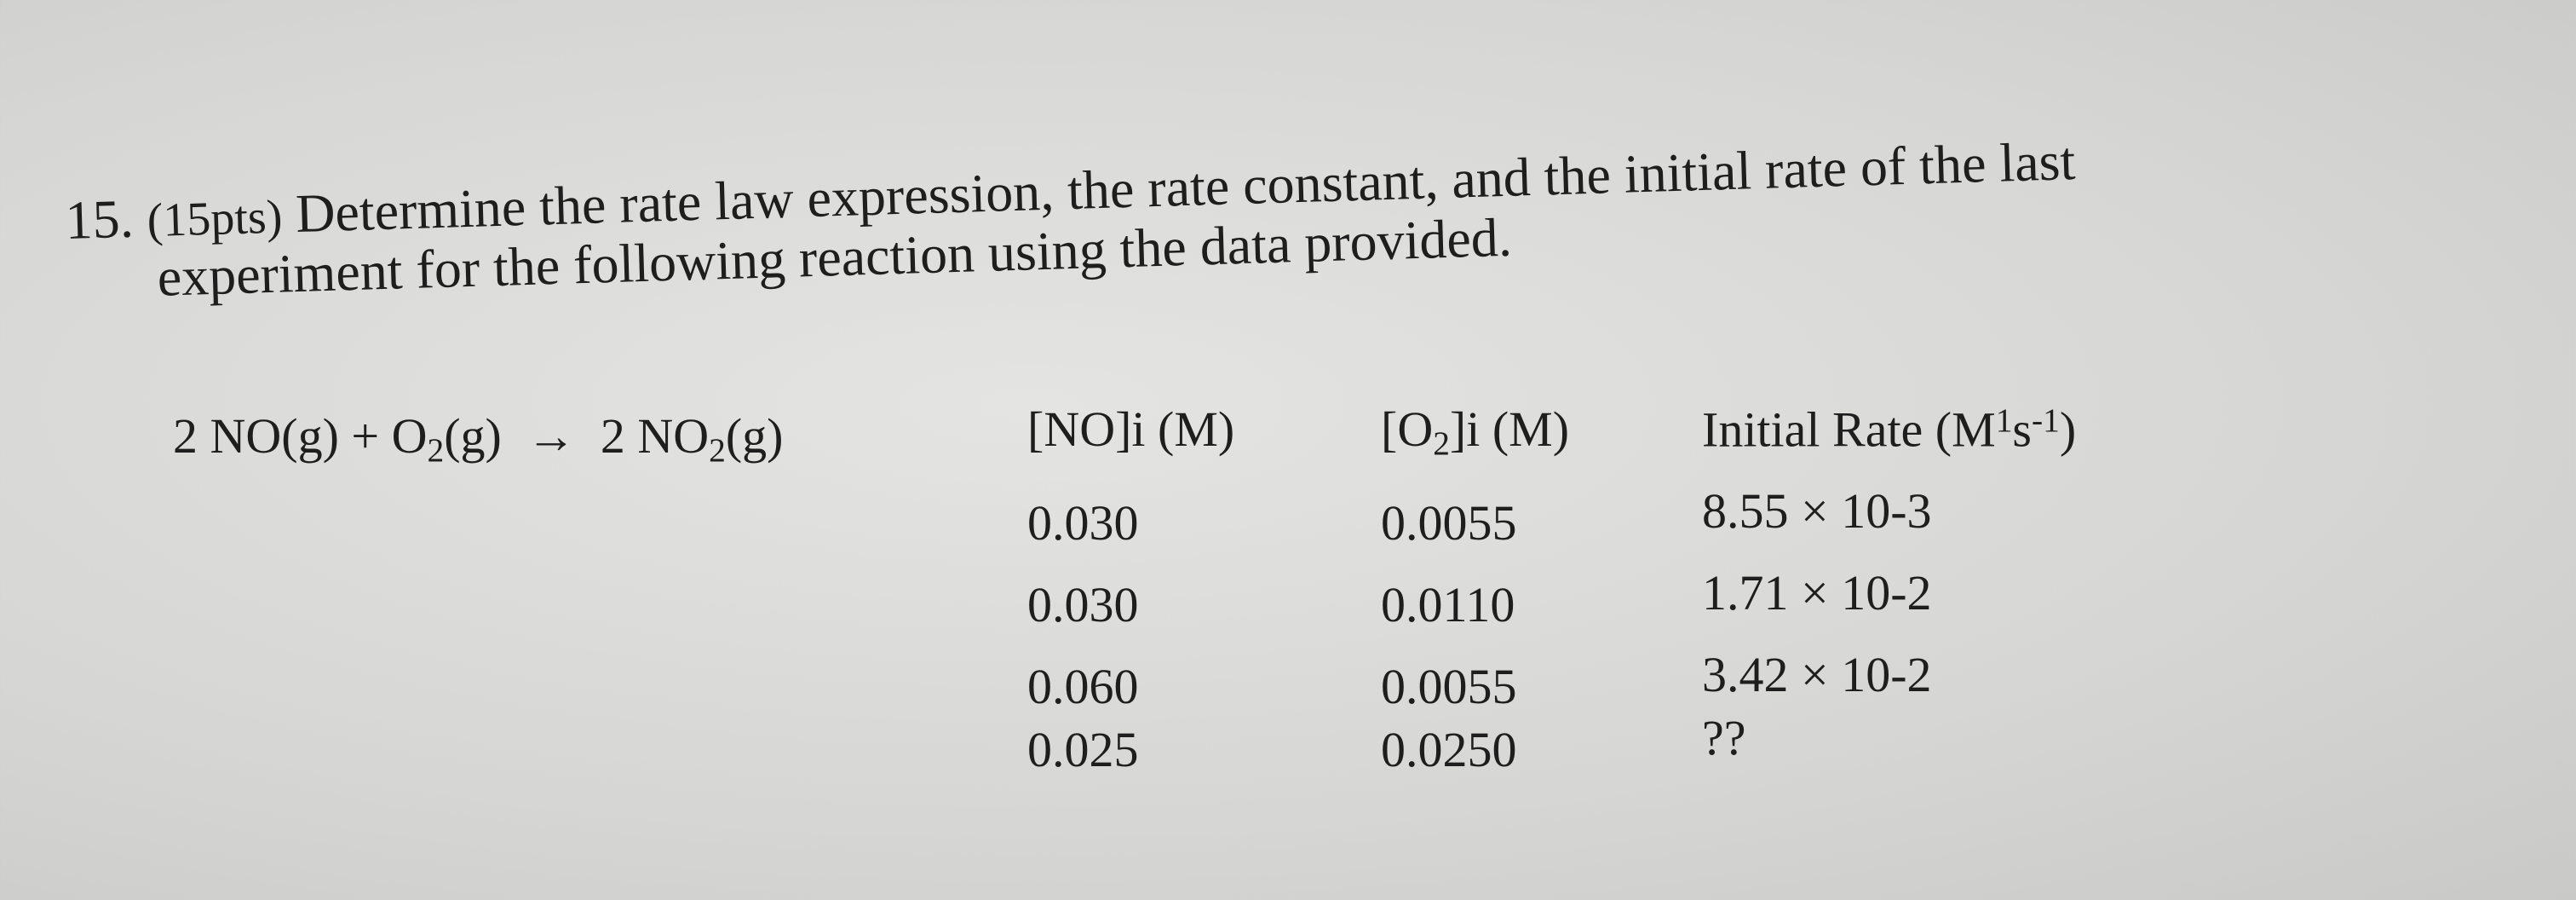  I want to click on script-text: -1, so click(2046, 420).